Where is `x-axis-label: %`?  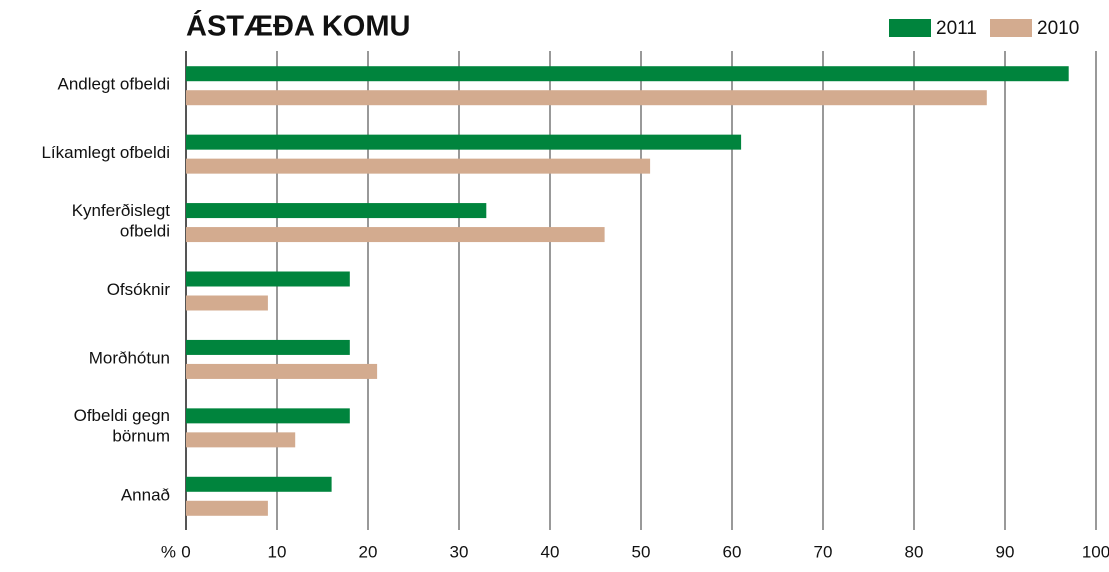 x-axis-label: % is located at coordinates (168, 551).